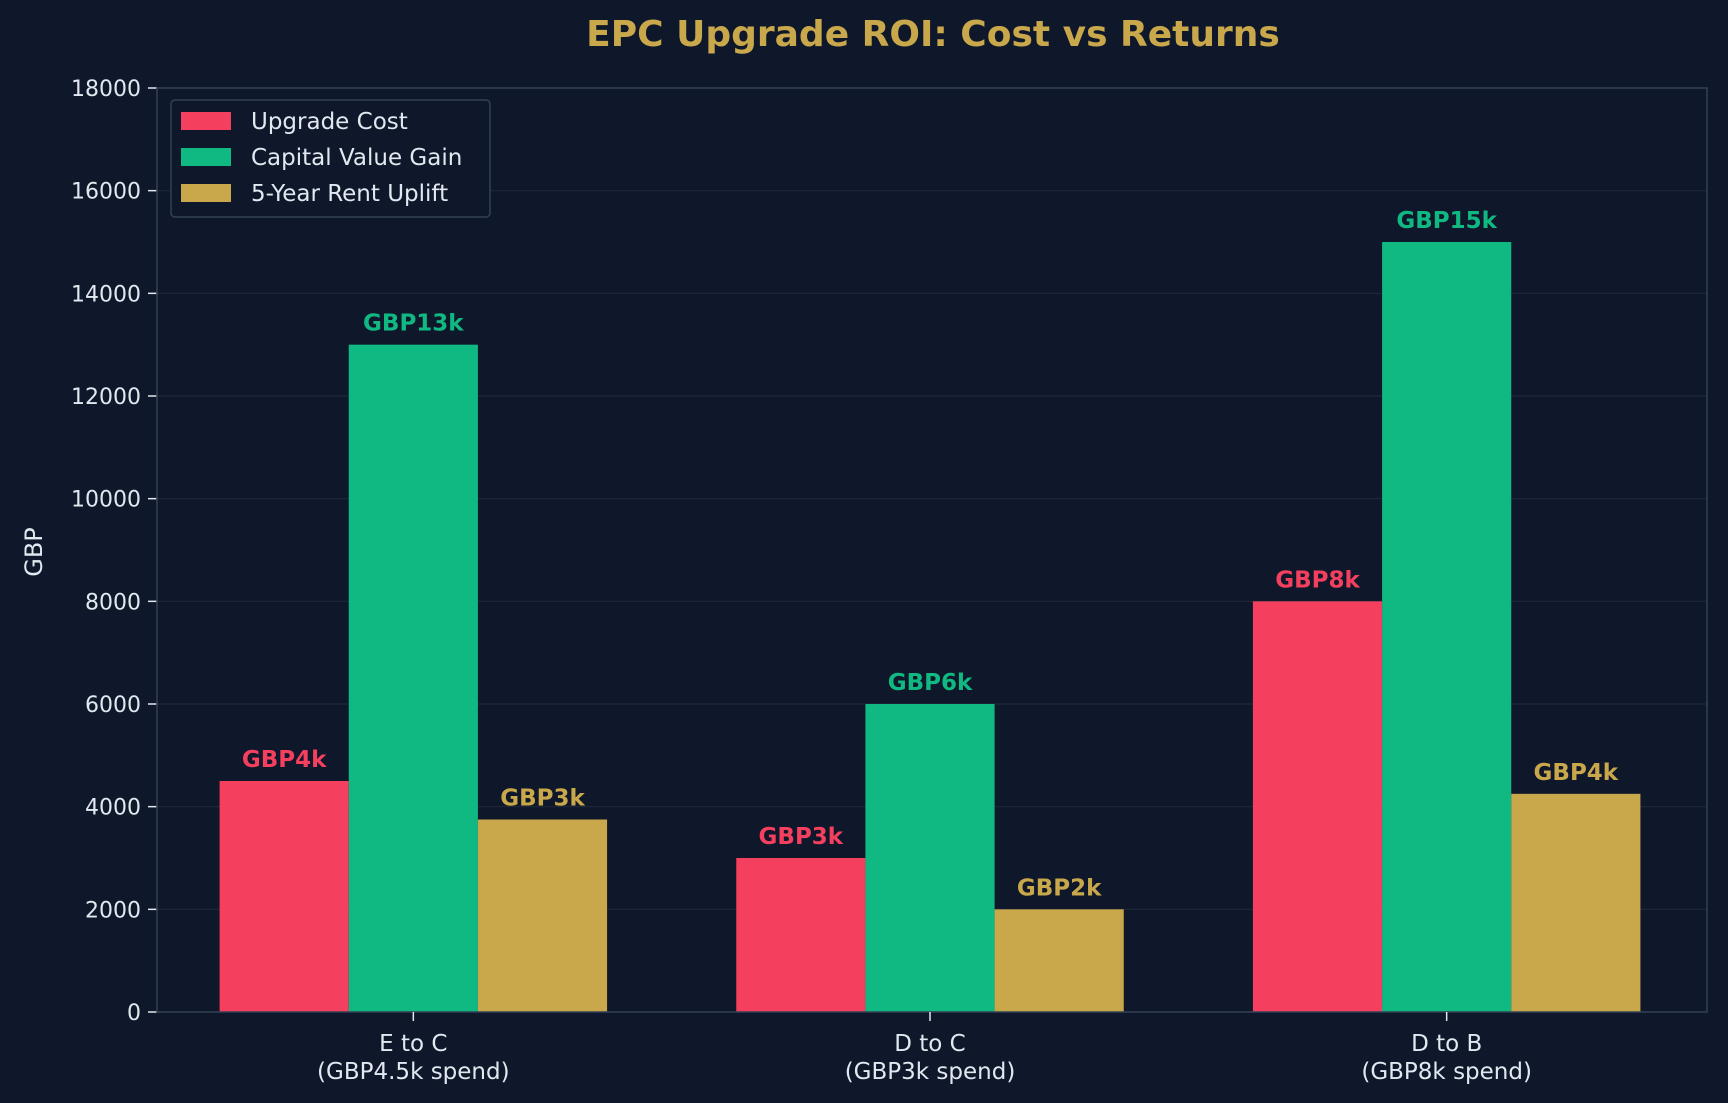 The height and width of the screenshot is (1103, 1728). What do you see at coordinates (106, 192) in the screenshot?
I see `y-tick-label: 16000` at bounding box center [106, 192].